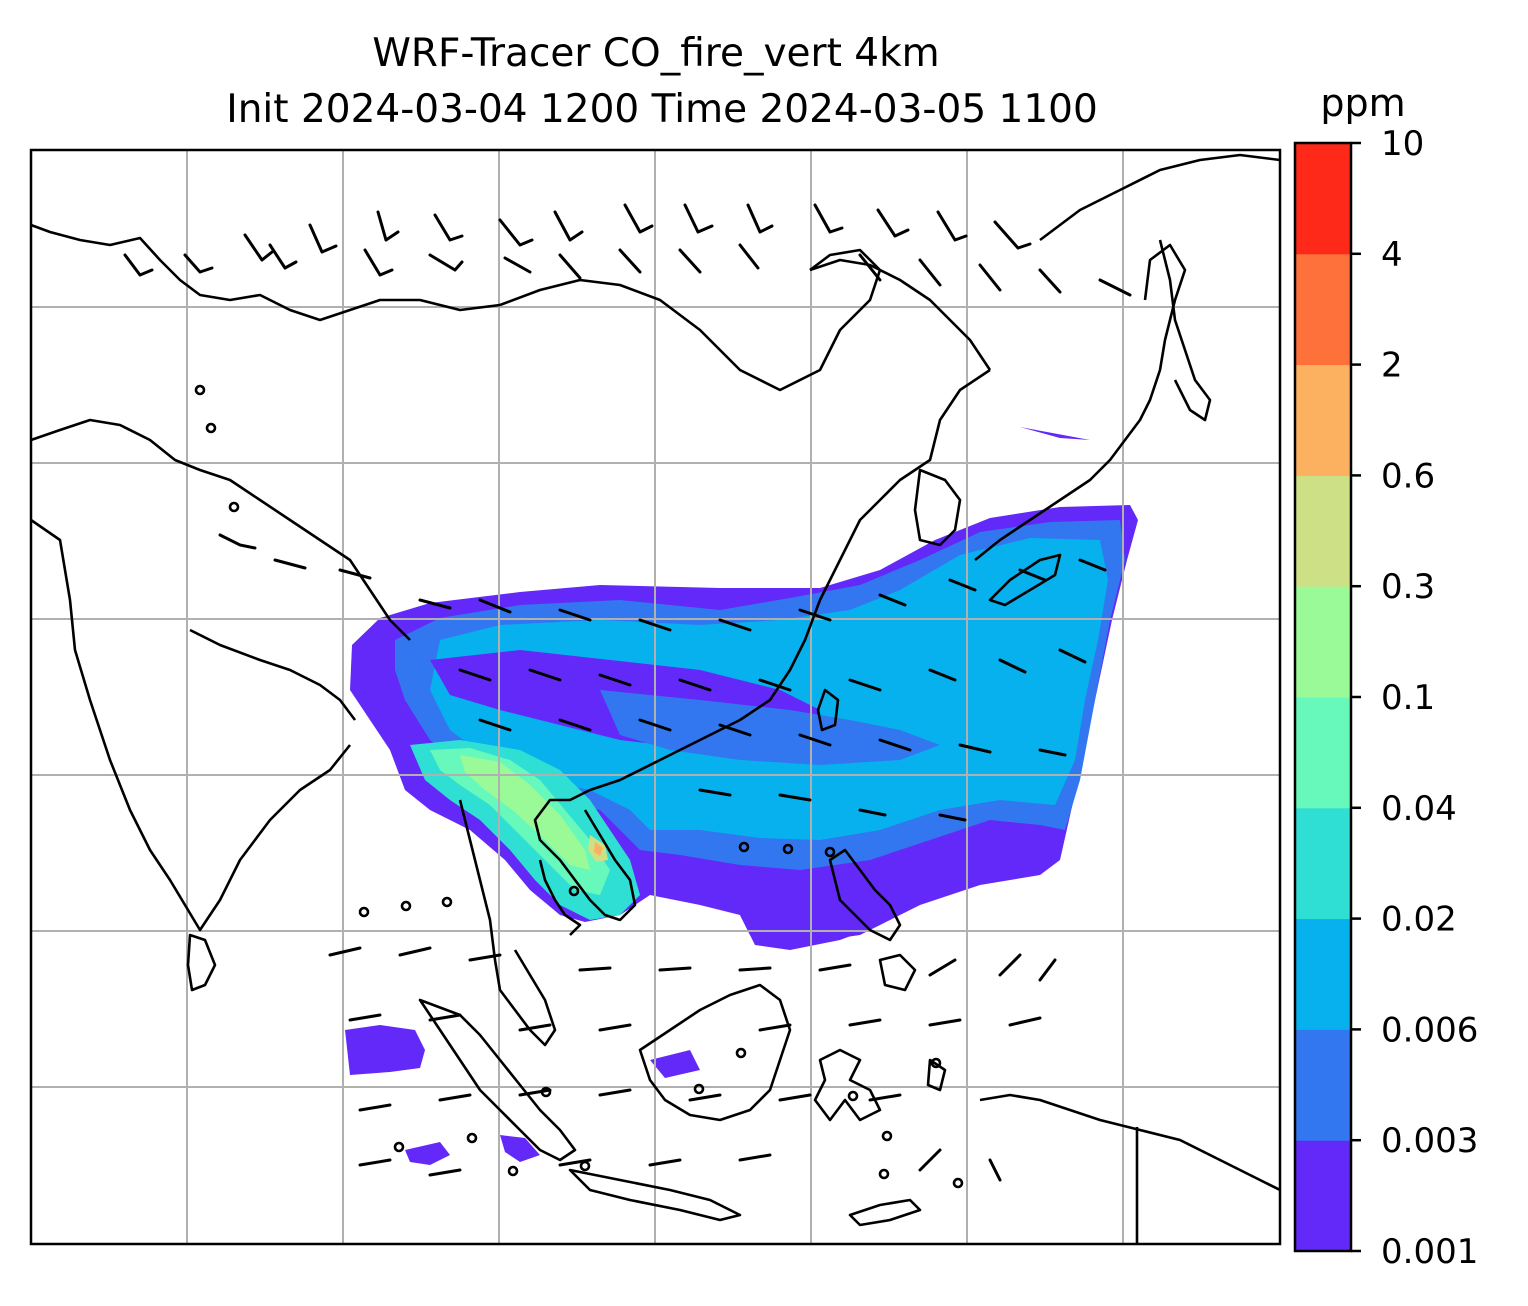 This screenshot has width=1528, height=1306. I want to click on colorbar-swatches, so click(1323, 697).